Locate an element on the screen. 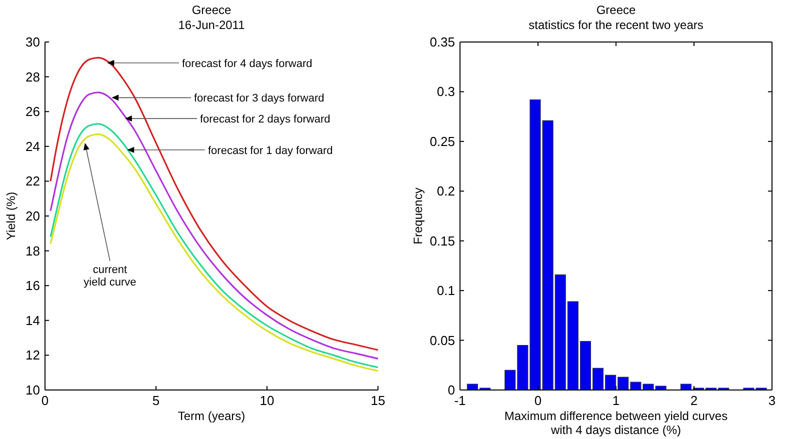 Image resolution: width=793 pixels, height=439 pixels. y-tick-label: 22 is located at coordinates (33, 181).